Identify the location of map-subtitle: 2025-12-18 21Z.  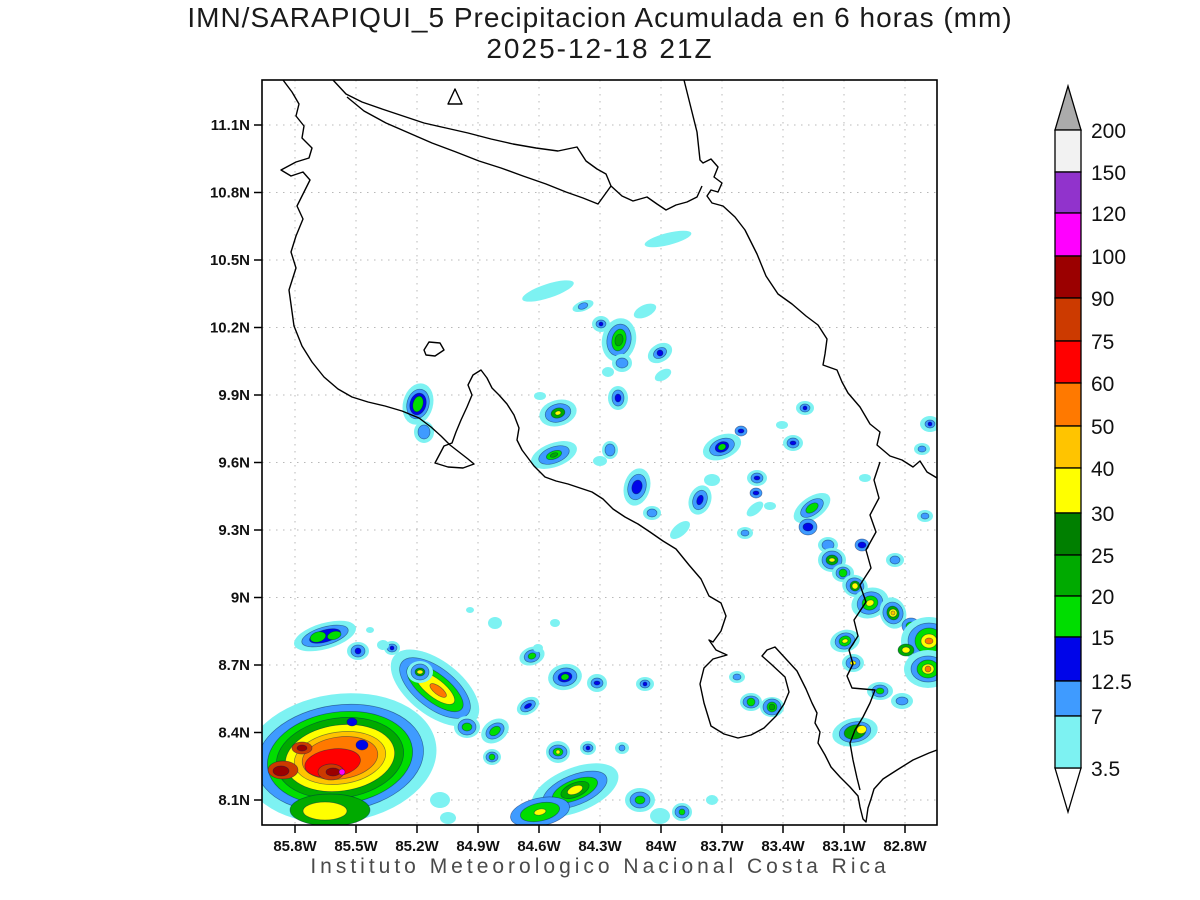
(600, 48).